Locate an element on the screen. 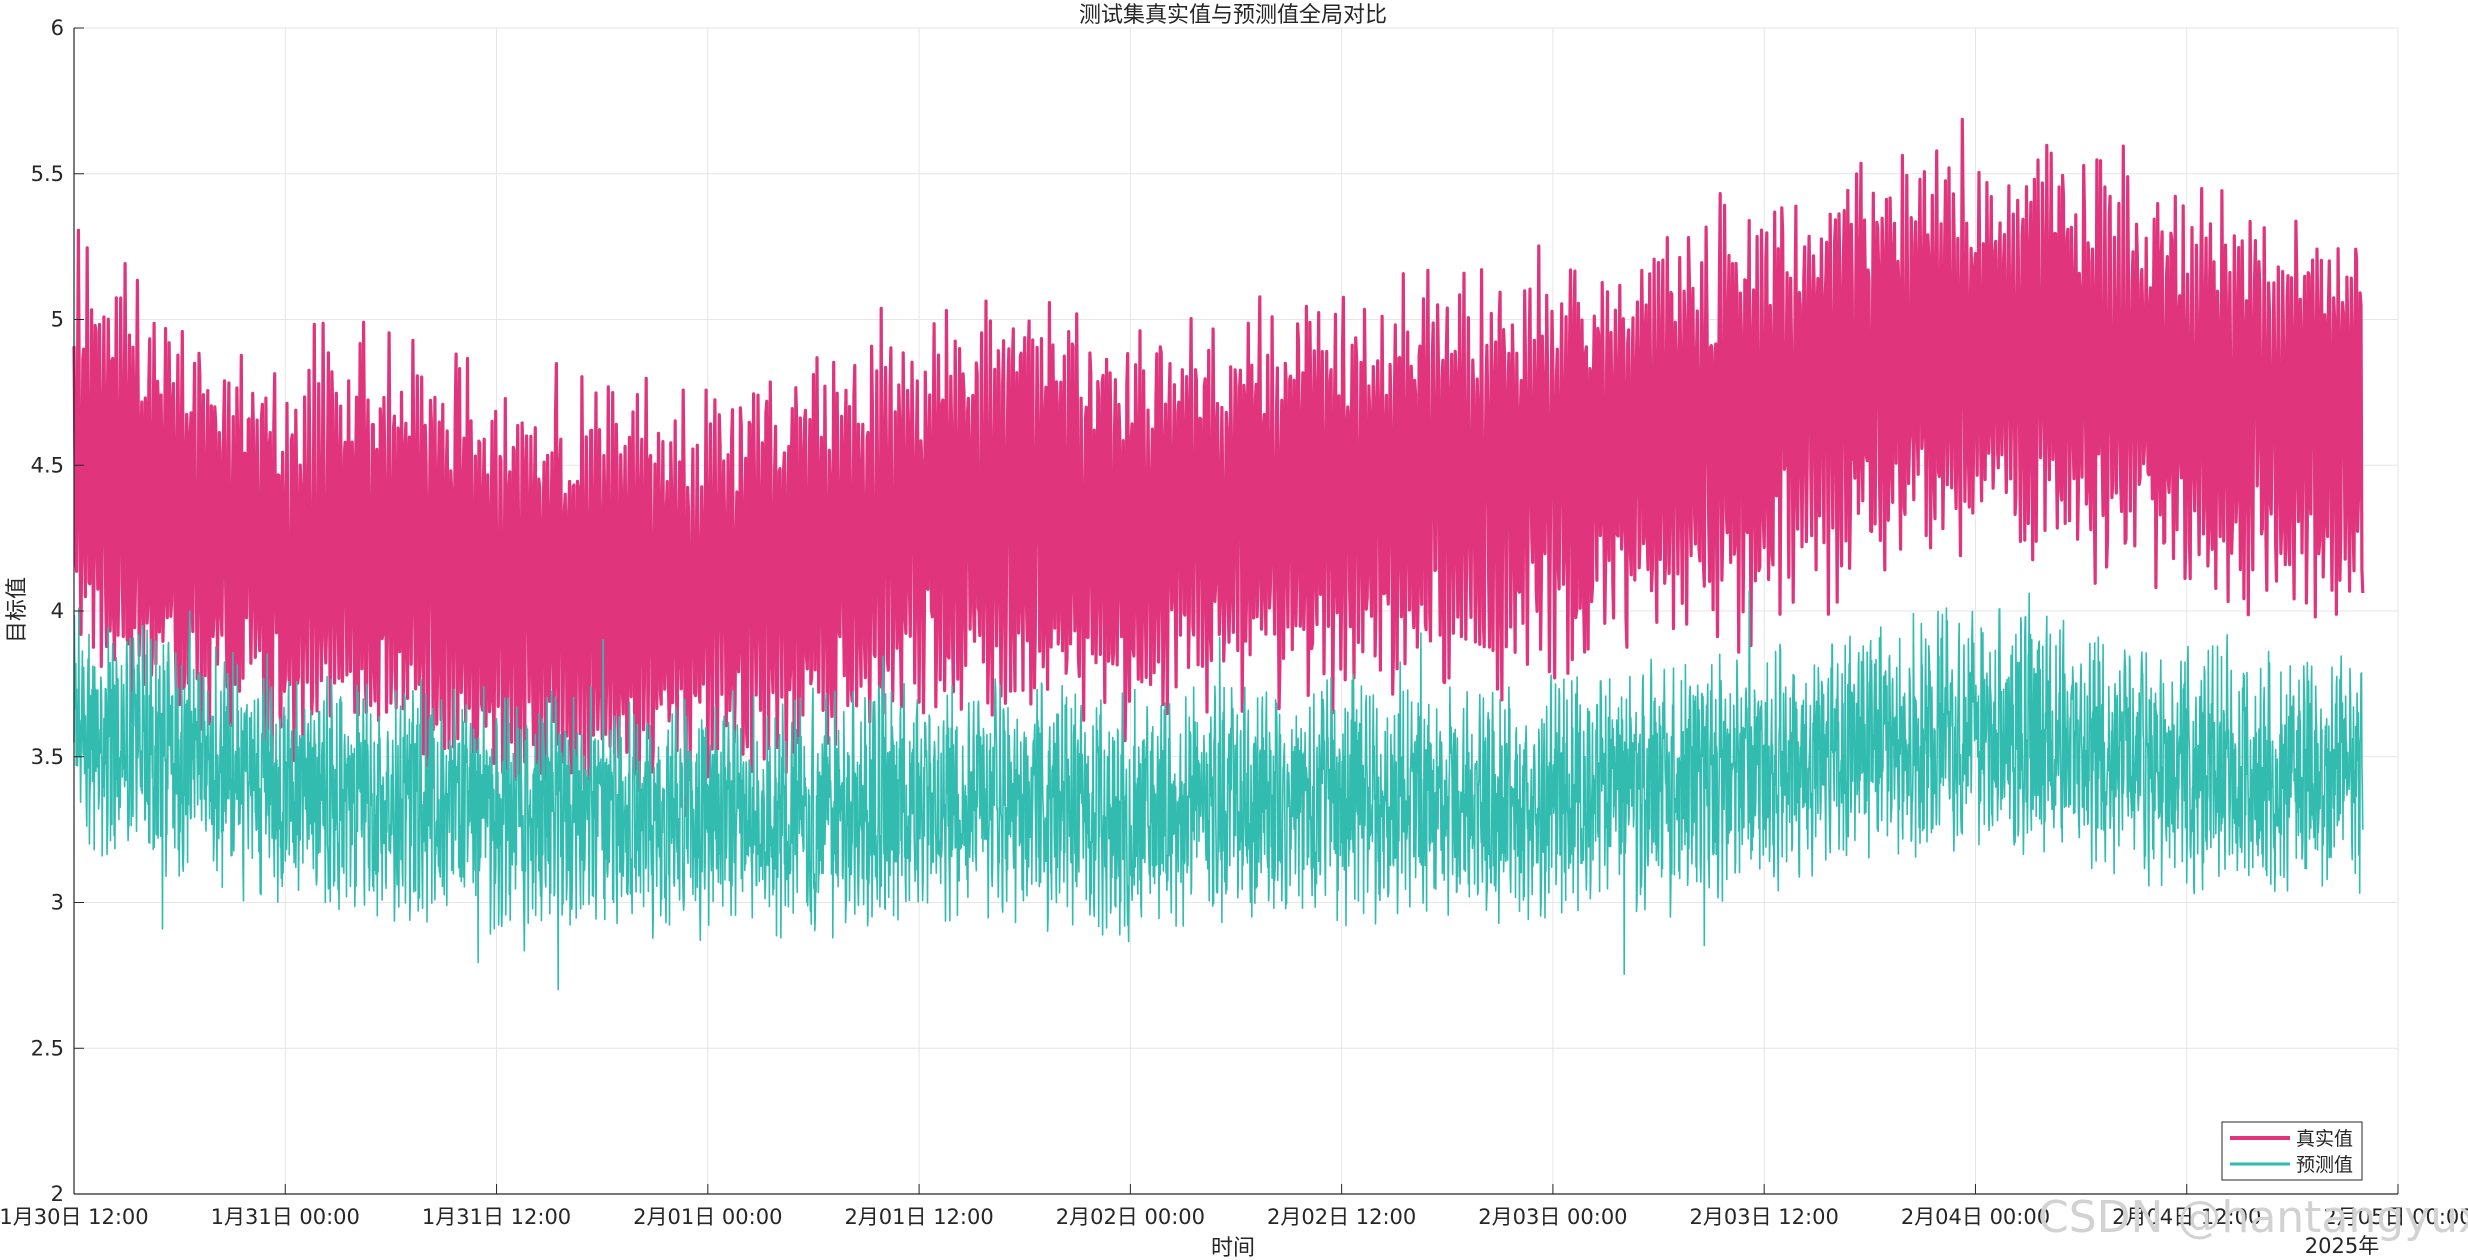  x-axis-secondary-label: 2025年 is located at coordinates (2342, 1246).